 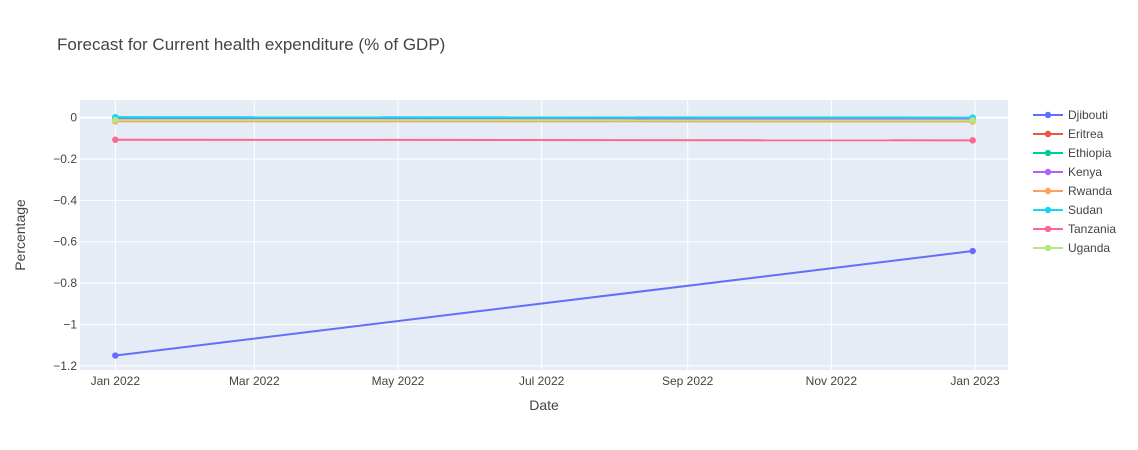 I want to click on x-tick-label: Nov 2022, so click(x=832, y=381).